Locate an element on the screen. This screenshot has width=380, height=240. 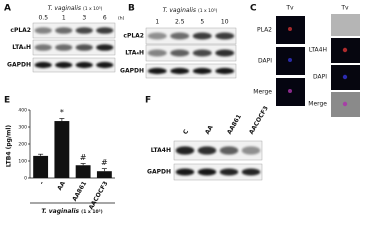
panel-label: F is located at coordinates (148, 101).